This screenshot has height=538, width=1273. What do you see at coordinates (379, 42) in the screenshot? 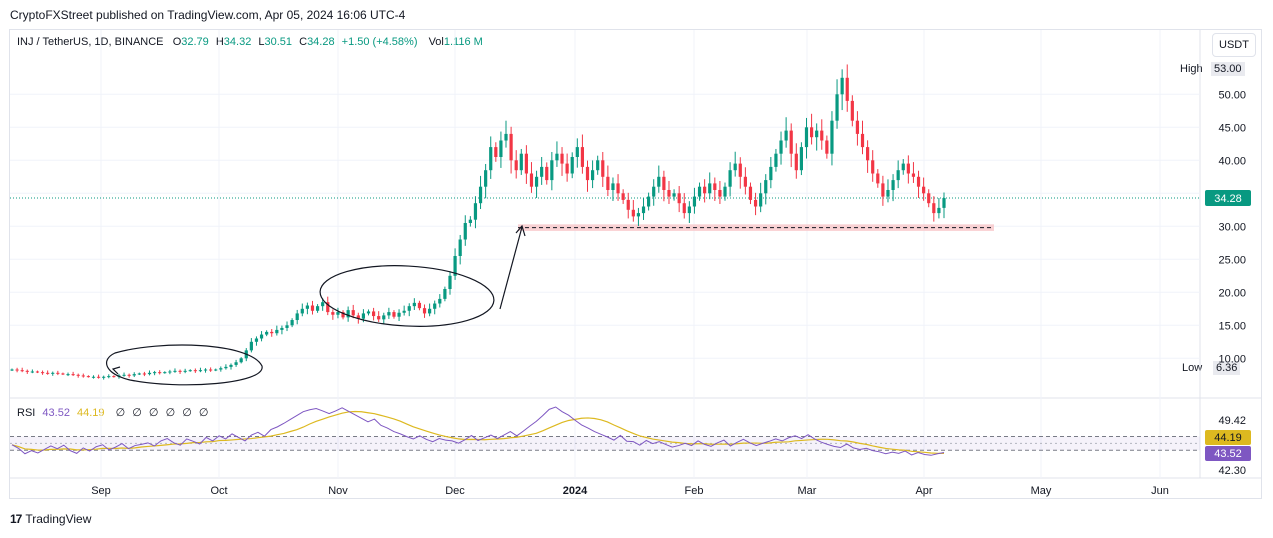
I see `change-value: +1.50 (+4.58%)` at bounding box center [379, 42].